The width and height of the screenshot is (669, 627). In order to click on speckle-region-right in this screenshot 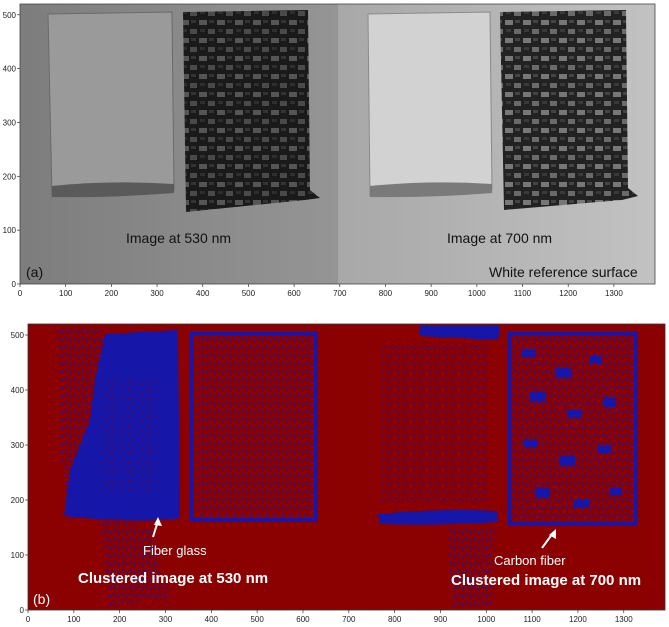, I will do `click(435, 425)`.